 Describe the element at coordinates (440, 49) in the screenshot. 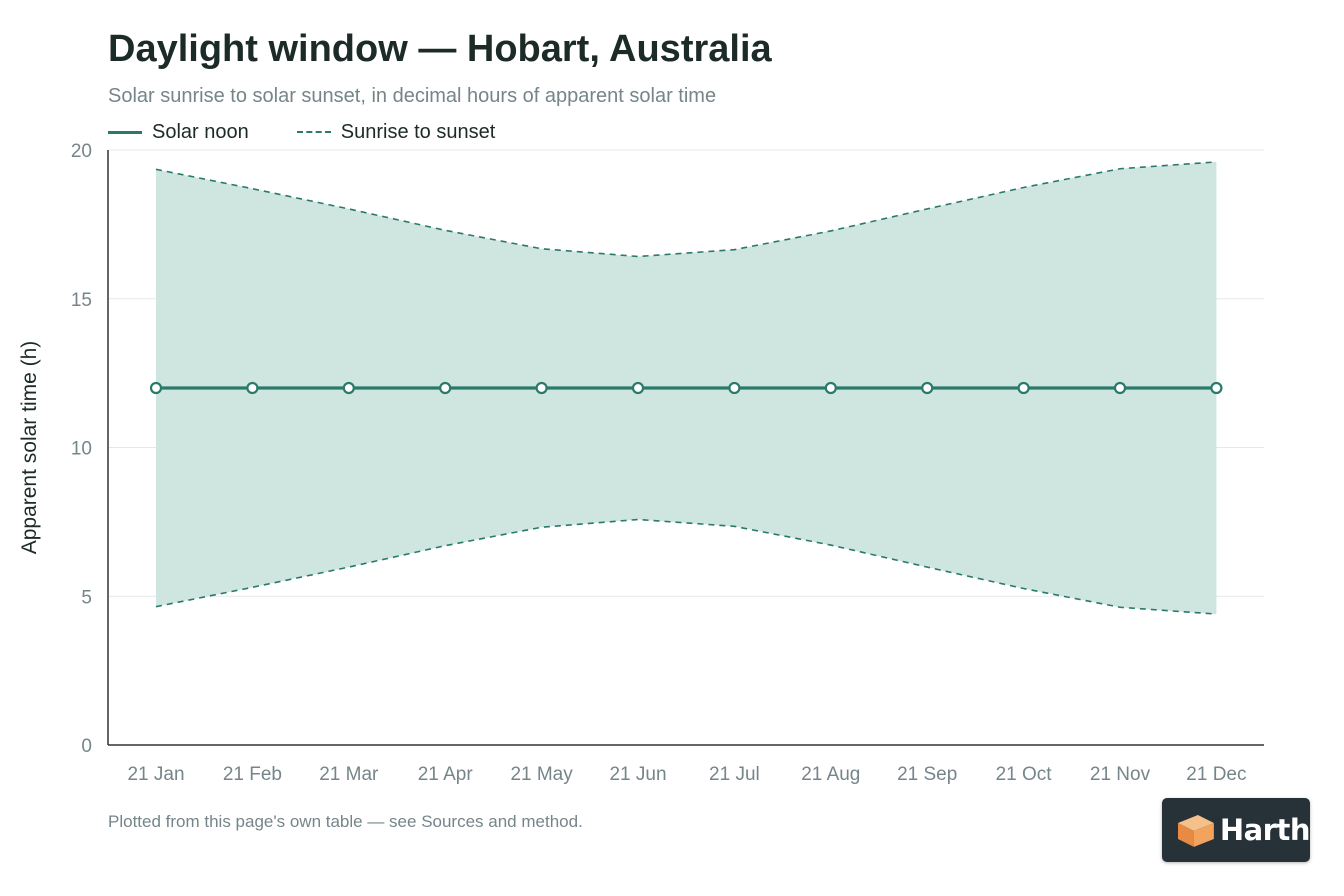

I see `chart-title: Daylight window — Hobart, Australia` at that location.